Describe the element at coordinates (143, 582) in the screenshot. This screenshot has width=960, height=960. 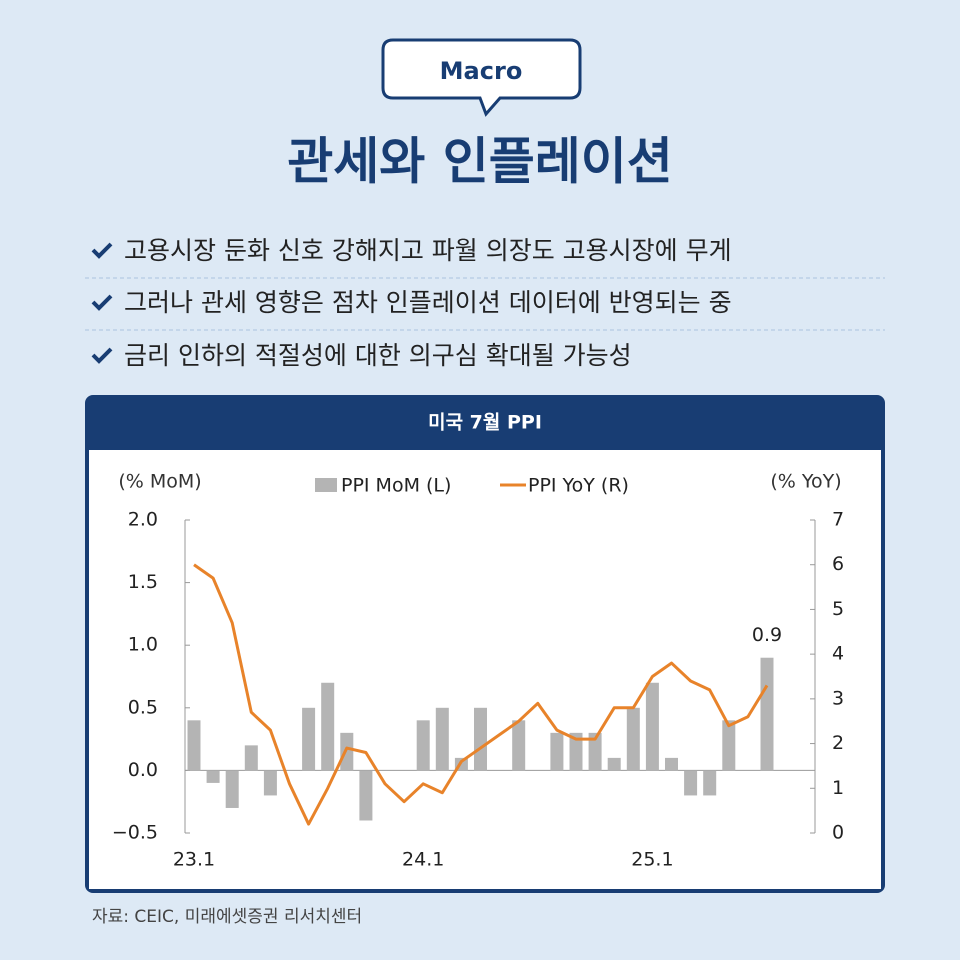
I see `y-tick-label: 1.5` at that location.